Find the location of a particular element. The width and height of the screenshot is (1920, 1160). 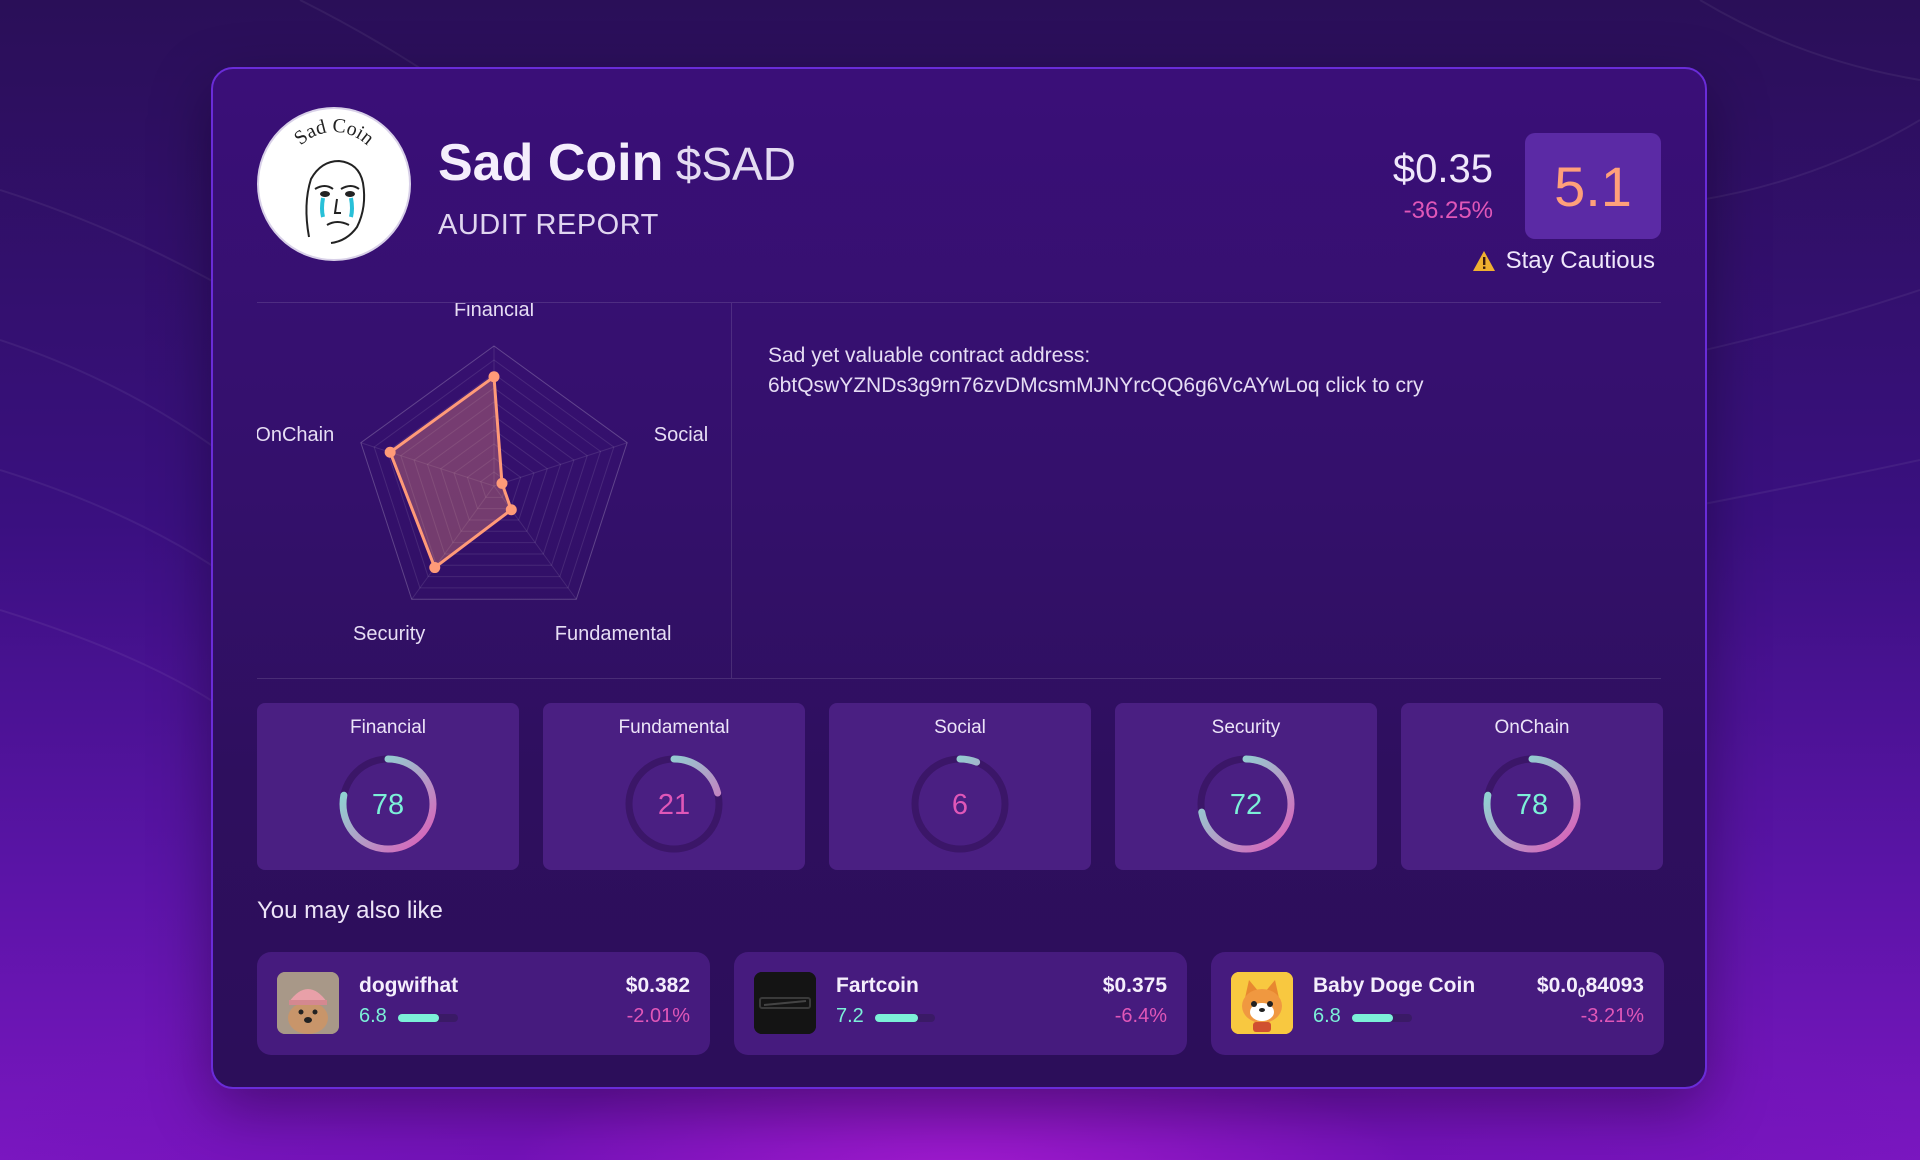

warning-icon is located at coordinates (1483, 261).